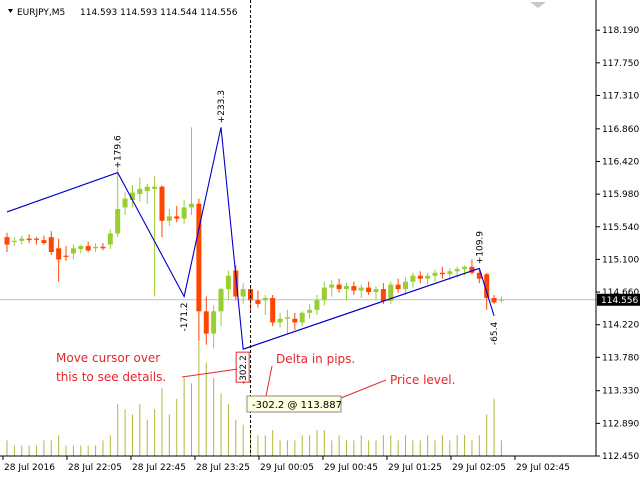 Image resolution: width=640 pixels, height=484 pixels. What do you see at coordinates (244, 369) in the screenshot?
I see `zigzag-delta-label: -302.2` at bounding box center [244, 369].